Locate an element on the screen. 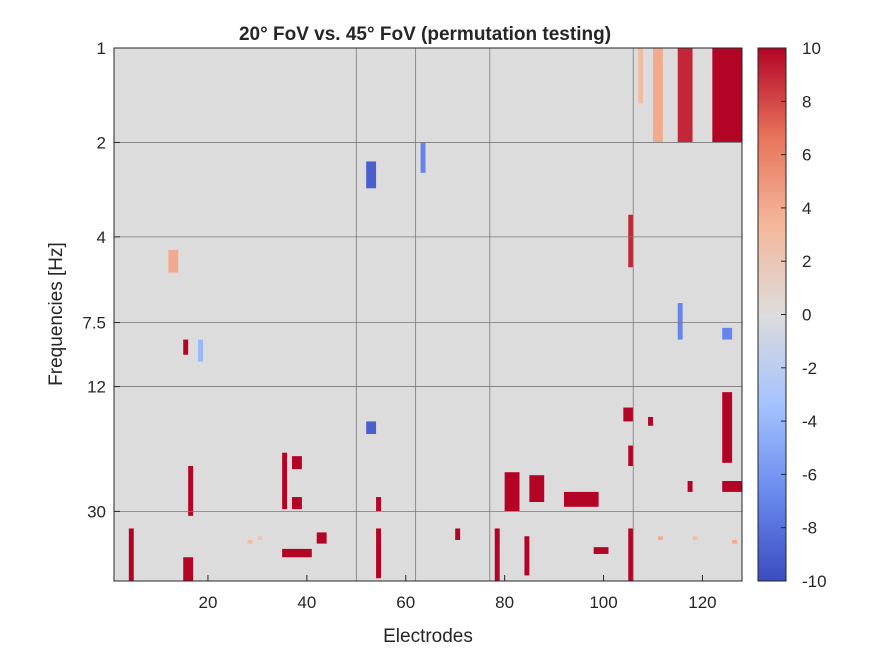 The image size is (875, 656). colorbar-tick-label: -4 is located at coordinates (809, 421).